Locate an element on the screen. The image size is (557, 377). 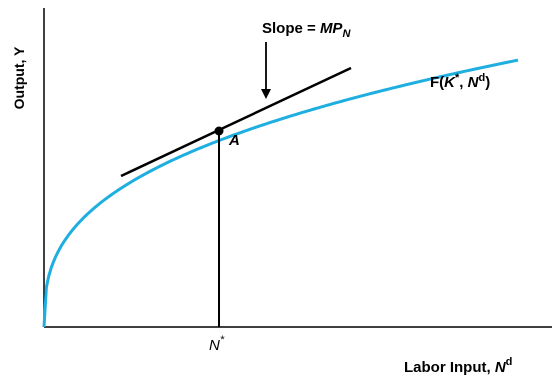
point-a-marker is located at coordinates (219, 131).